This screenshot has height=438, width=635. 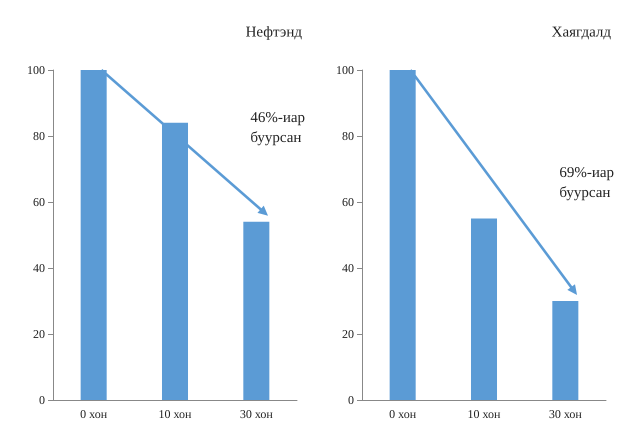 I want to click on chart-title: Хаягдалд, so click(x=582, y=32).